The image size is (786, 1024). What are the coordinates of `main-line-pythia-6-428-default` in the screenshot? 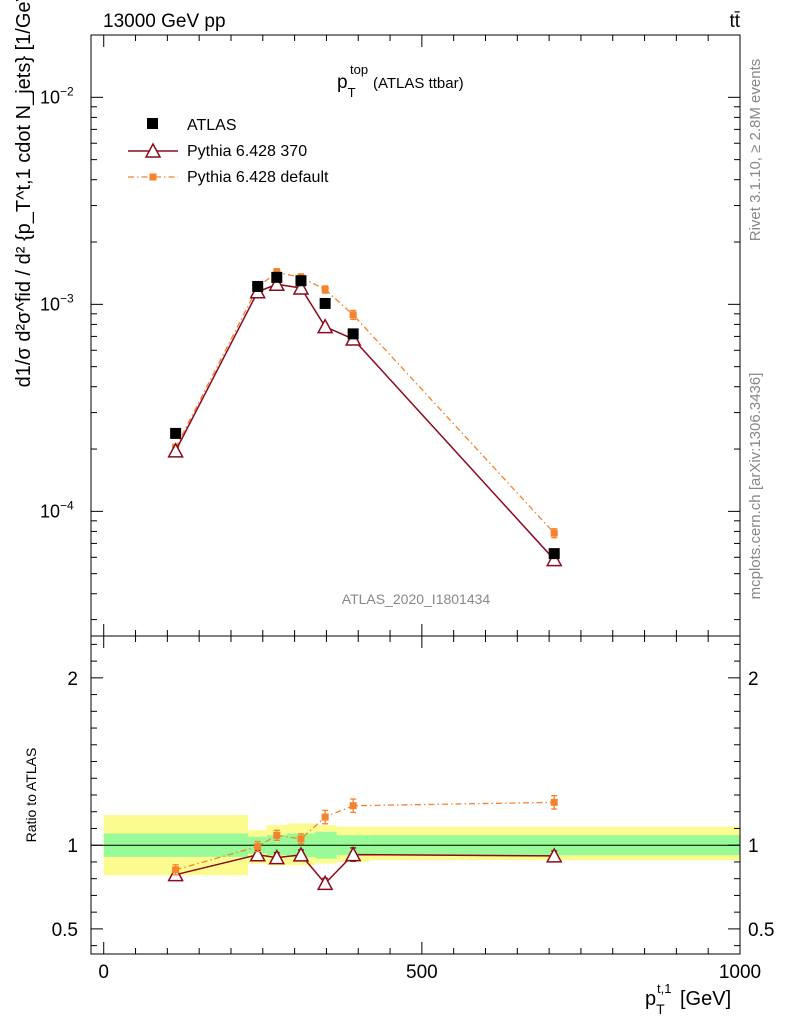 It's located at (365, 402).